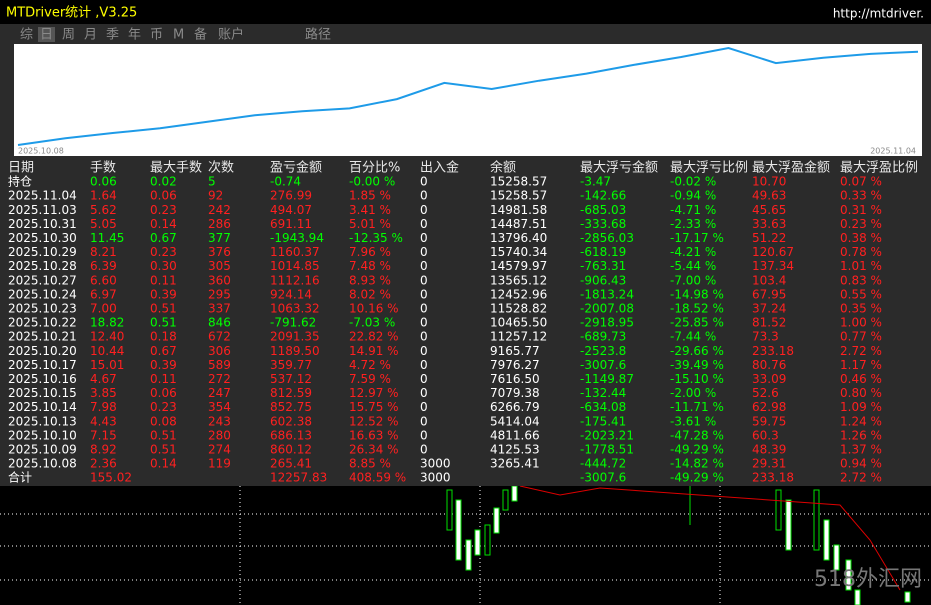 The height and width of the screenshot is (605, 931). What do you see at coordinates (42, 393) in the screenshot?
I see `row-label: 2025.10.15` at bounding box center [42, 393].